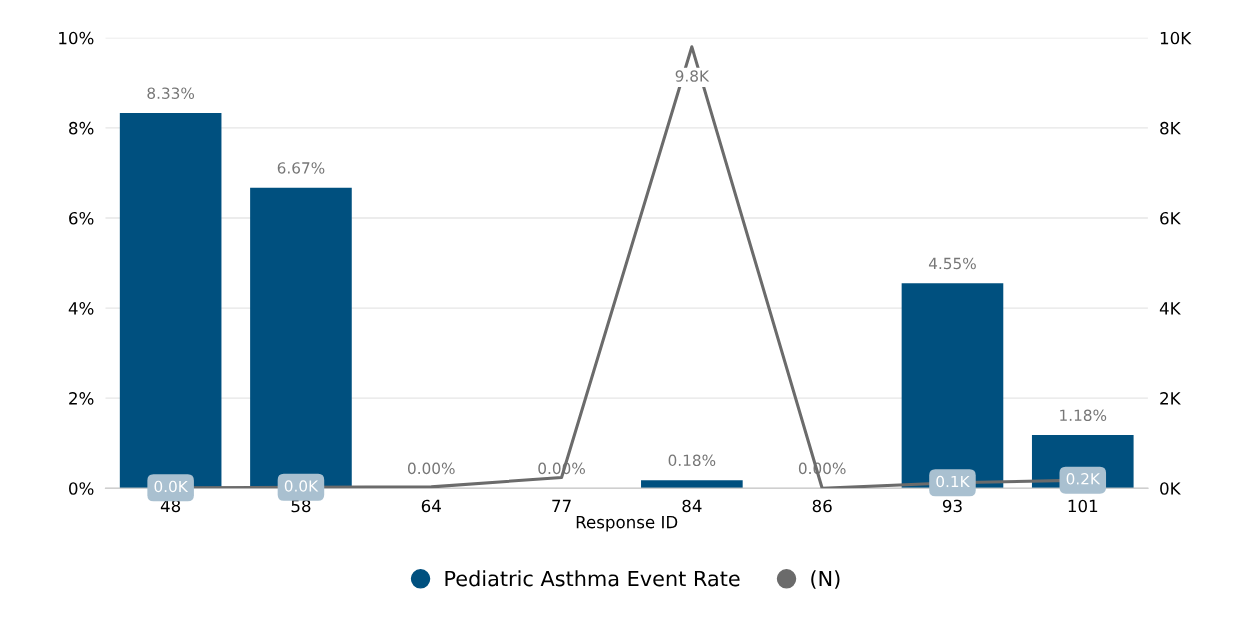 This screenshot has height=630, width=1241. Describe the element at coordinates (692, 76) in the screenshot. I see `data-label: 9.8K` at that location.